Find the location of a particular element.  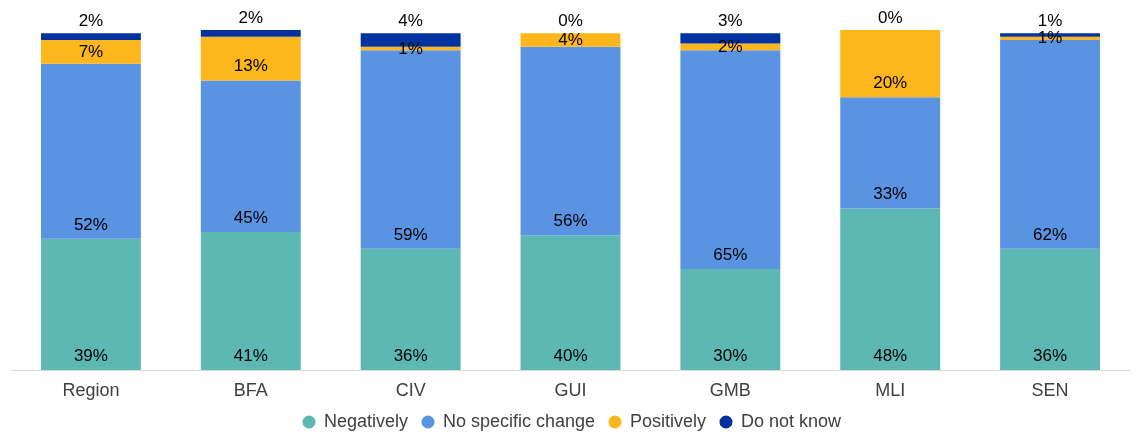

legend-label: Do not know is located at coordinates (792, 421).